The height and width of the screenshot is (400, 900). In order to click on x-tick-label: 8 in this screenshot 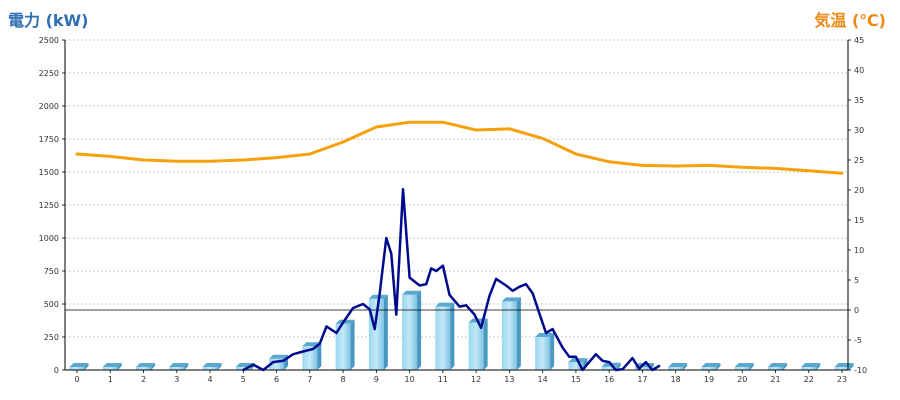, I will do `click(343, 379)`.